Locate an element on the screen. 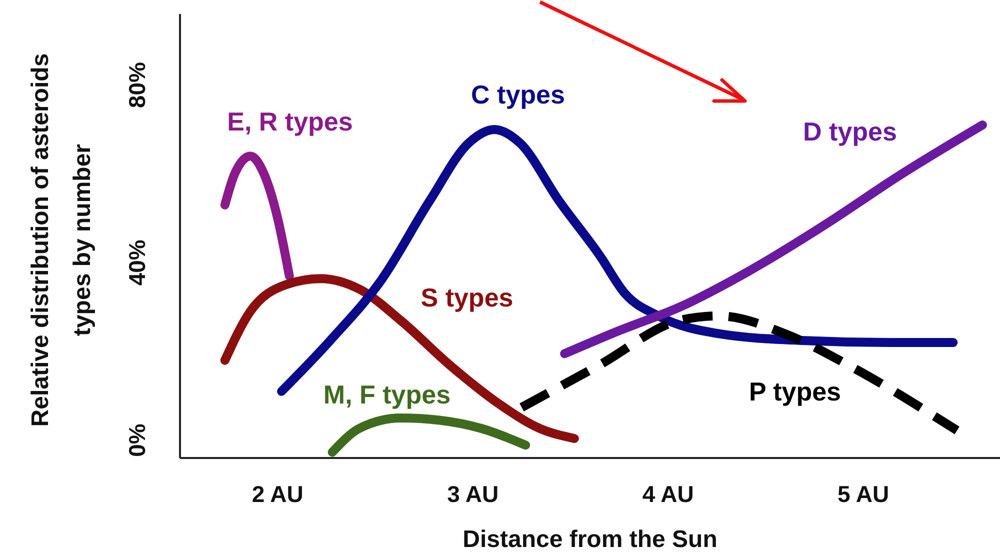 The image size is (1000, 556). x-axis-title: Distance from the Sun is located at coordinates (590, 540).